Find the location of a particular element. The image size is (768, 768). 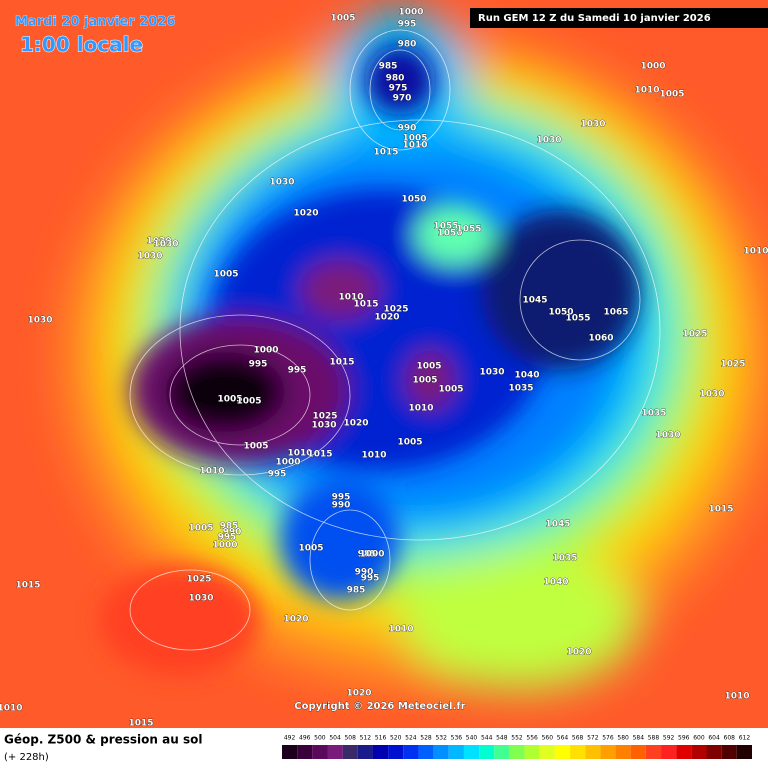

colorbar-tick-label: 572 is located at coordinates (593, 738).